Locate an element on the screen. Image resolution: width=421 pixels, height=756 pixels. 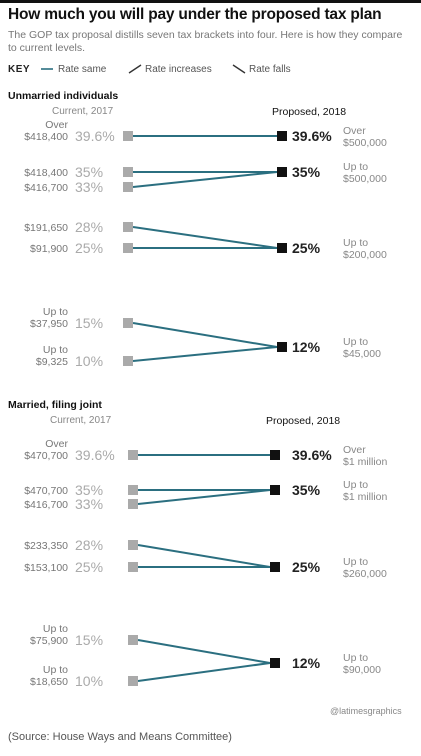
unmarried-current-rate-3: 28% is located at coordinates (89, 227).